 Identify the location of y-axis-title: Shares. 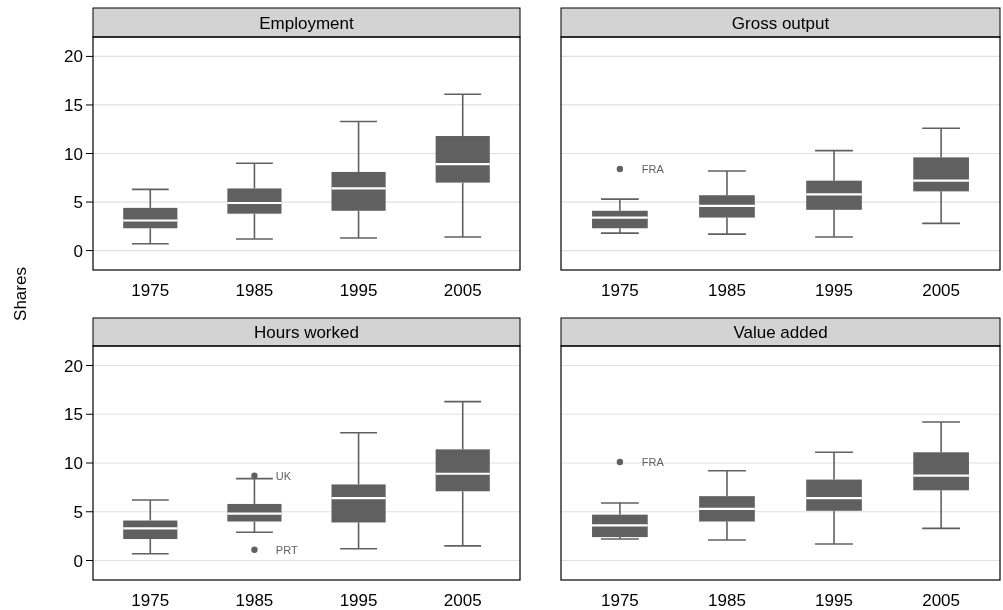
(20, 294).